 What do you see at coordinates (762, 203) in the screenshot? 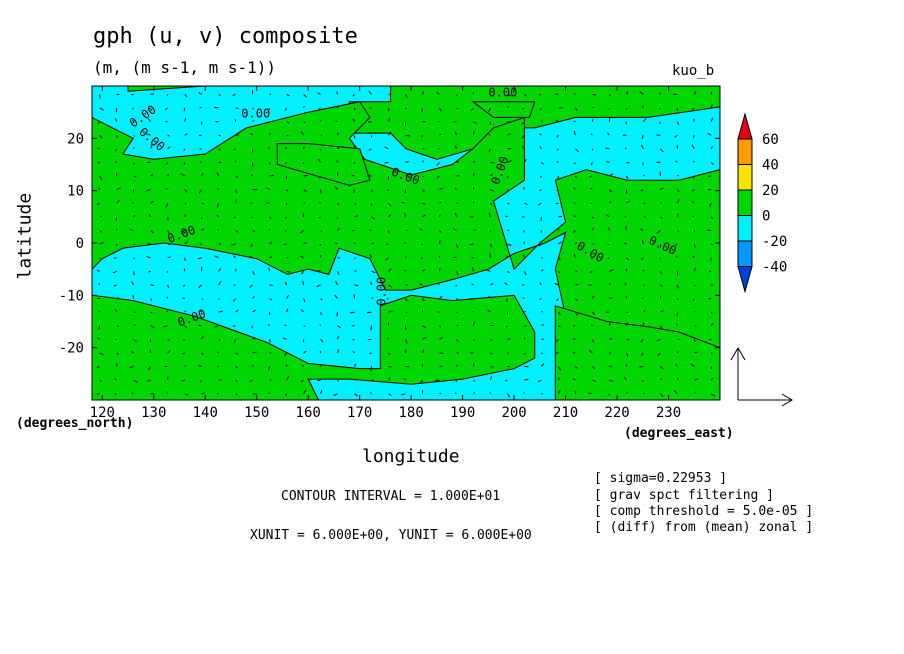
I see `colorbar: 60 40 20 0 -20 -40` at bounding box center [762, 203].